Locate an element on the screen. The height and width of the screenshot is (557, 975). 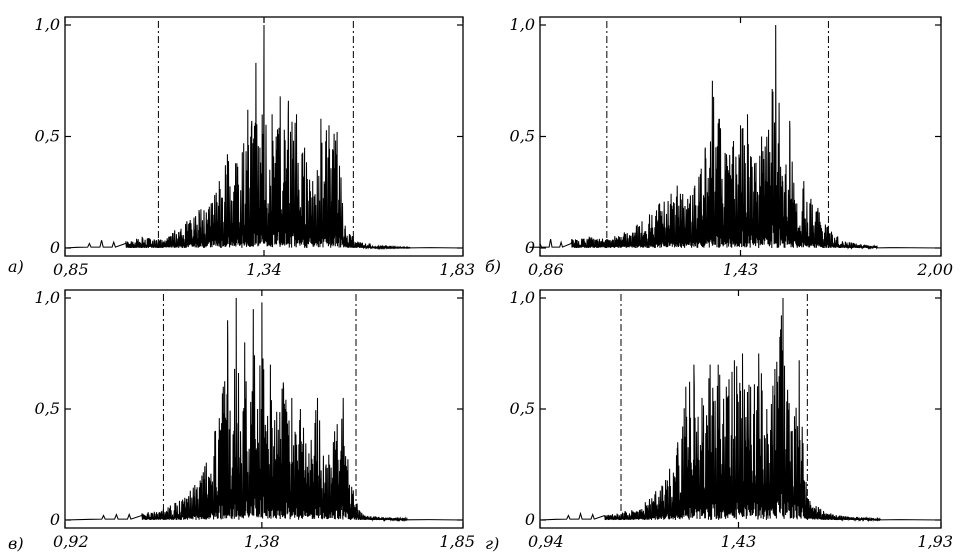
panel-label: в) is located at coordinates (16, 543).